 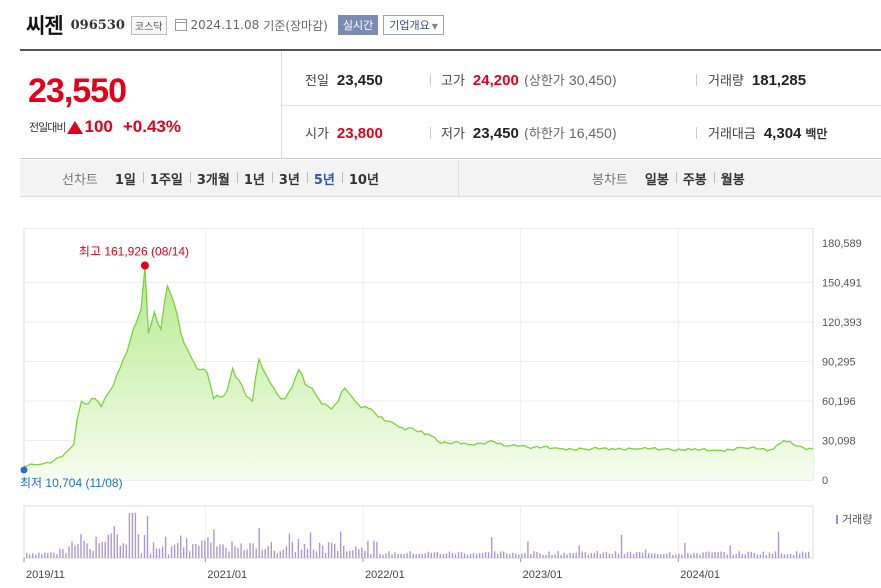 What do you see at coordinates (839, 363) in the screenshot?
I see `y-tick-label: 90,295` at bounding box center [839, 363].